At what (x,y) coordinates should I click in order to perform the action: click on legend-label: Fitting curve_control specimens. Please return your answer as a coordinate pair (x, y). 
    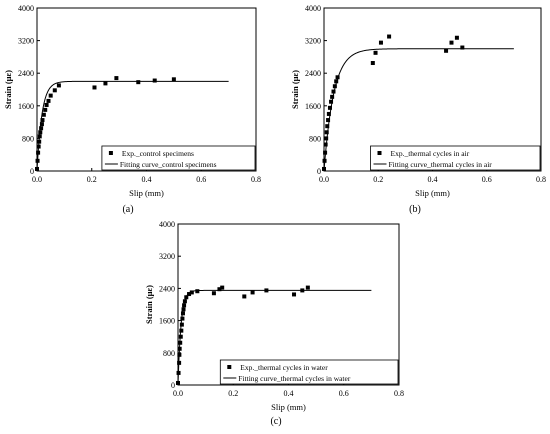
    Looking at the image, I should click on (168, 164).